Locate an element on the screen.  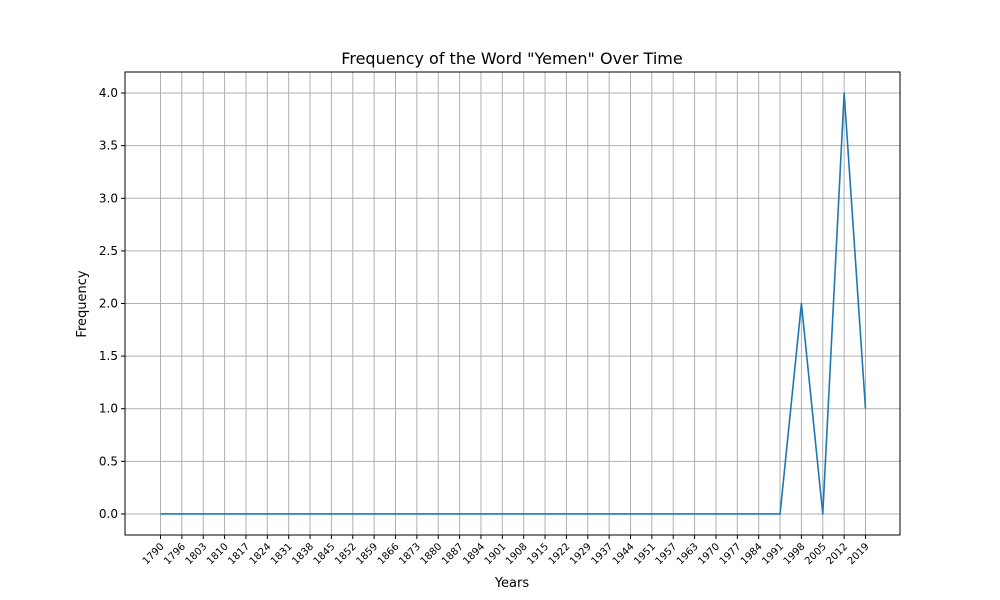
x-tick-label: 1901 is located at coordinates (496, 554).